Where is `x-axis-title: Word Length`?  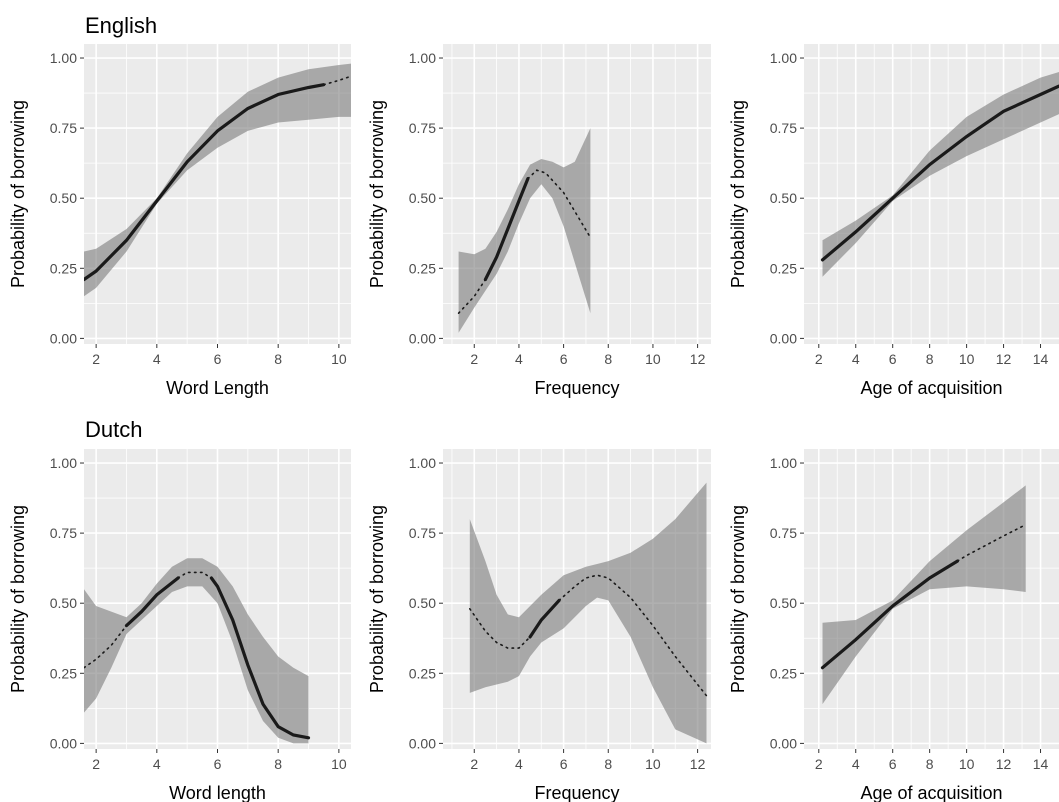 x-axis-title: Word Length is located at coordinates (217, 388).